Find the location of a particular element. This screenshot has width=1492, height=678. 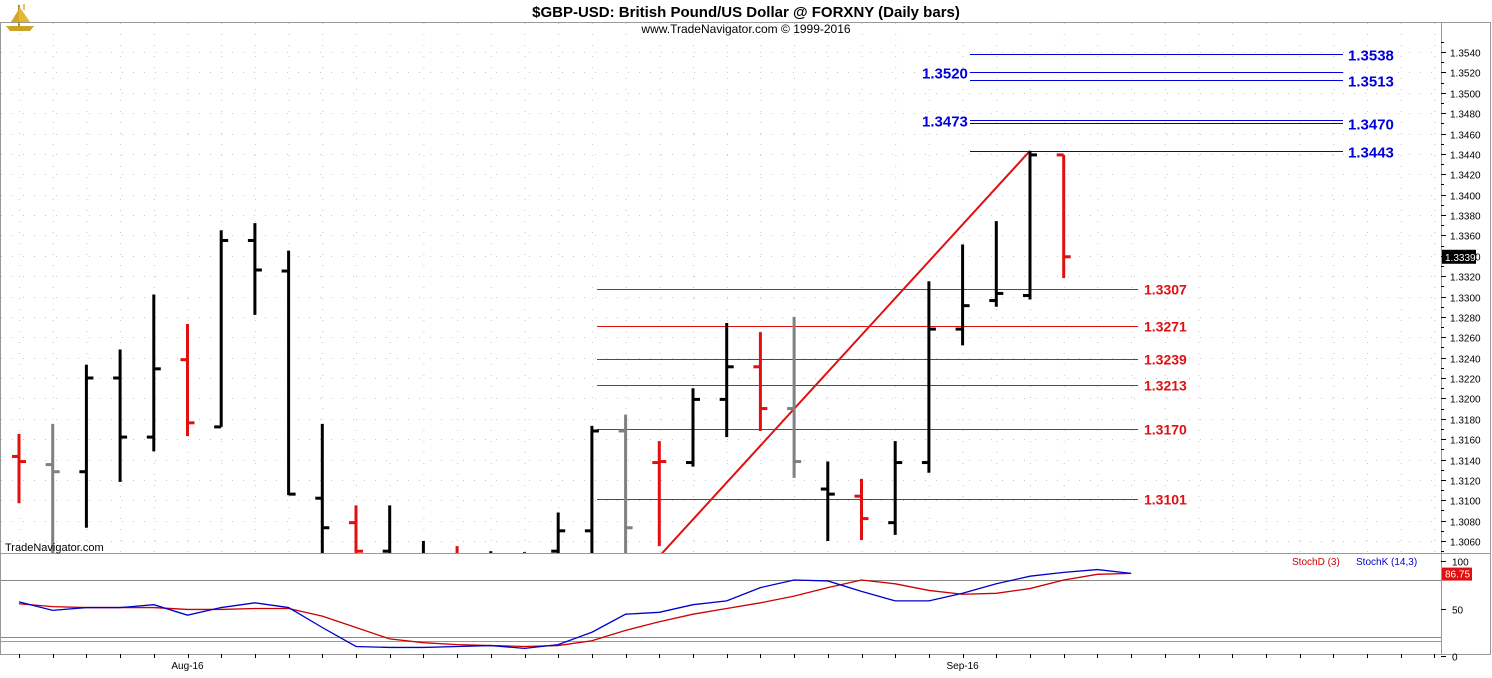

trendline is located at coordinates (845, 351).